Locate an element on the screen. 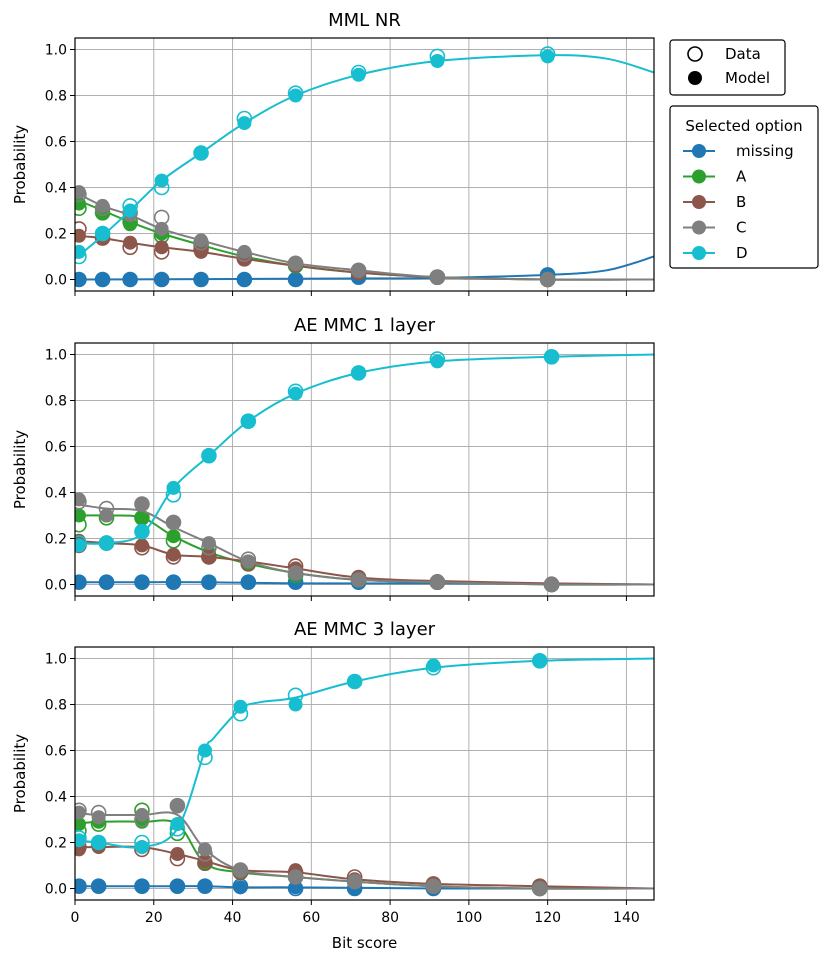 This screenshot has width=831, height=965. legend-entry-missing: missing is located at coordinates (738, 151).